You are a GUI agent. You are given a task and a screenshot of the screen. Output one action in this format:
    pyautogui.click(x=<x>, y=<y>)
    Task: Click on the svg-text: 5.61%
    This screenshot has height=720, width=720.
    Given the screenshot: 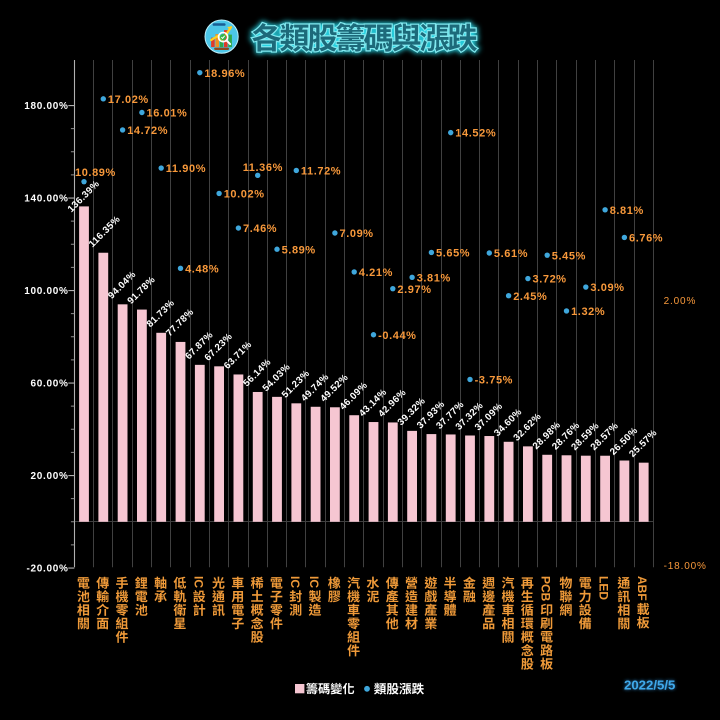 What is the action you would take?
    pyautogui.click(x=511, y=254)
    